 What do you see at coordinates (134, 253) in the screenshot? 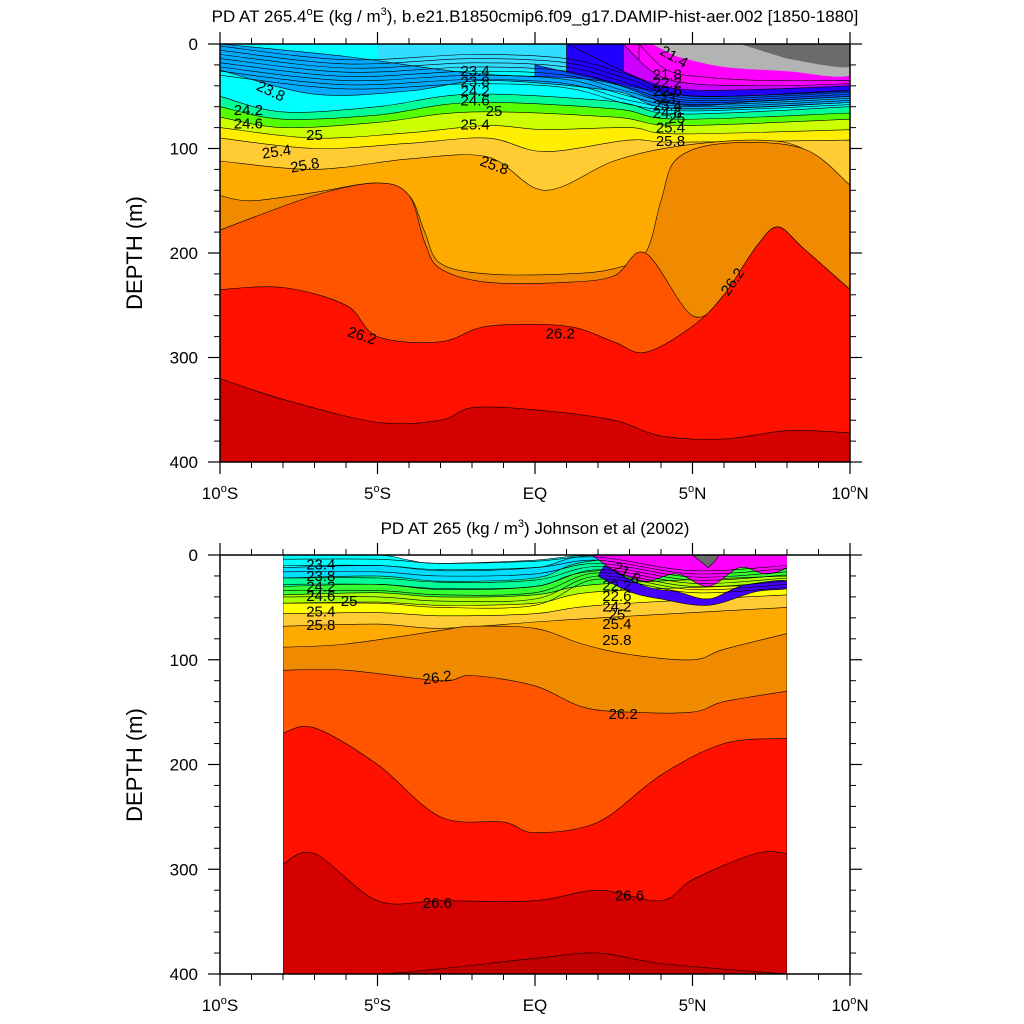
I see `top-y-axis-label: DEPTH (m)` at bounding box center [134, 253].